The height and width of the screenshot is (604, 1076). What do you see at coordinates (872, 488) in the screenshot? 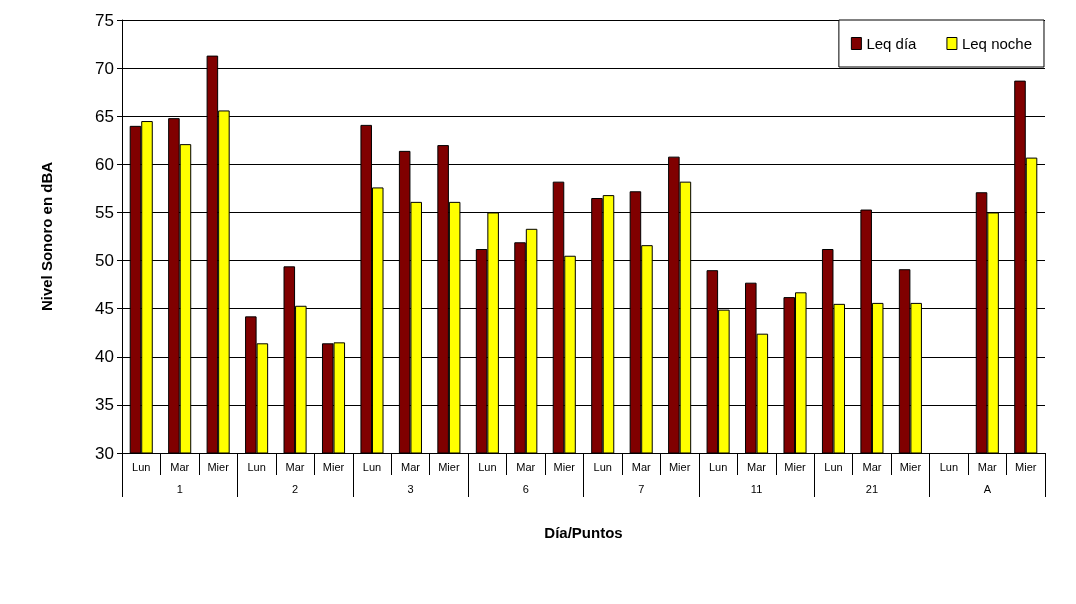
I see `text: 21` at bounding box center [872, 488].